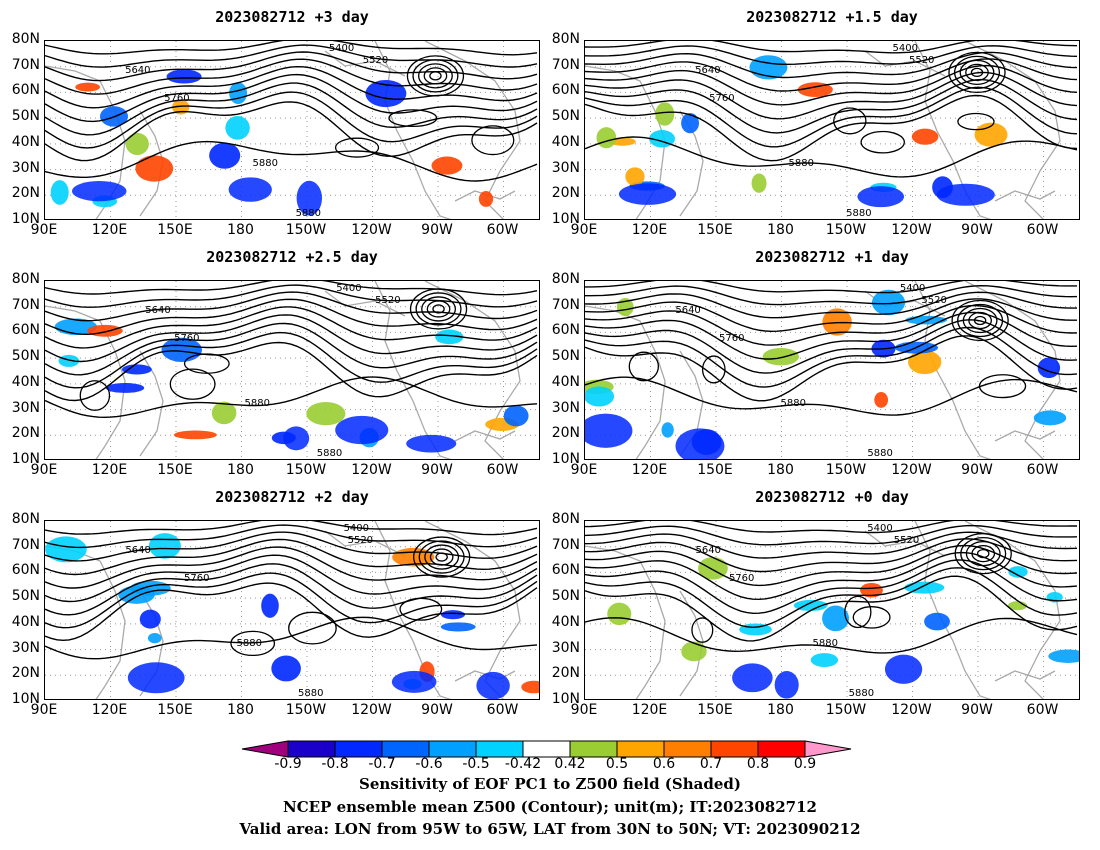 This screenshot has width=1100, height=850. I want to click on svg-text: 5640, so click(137, 550).